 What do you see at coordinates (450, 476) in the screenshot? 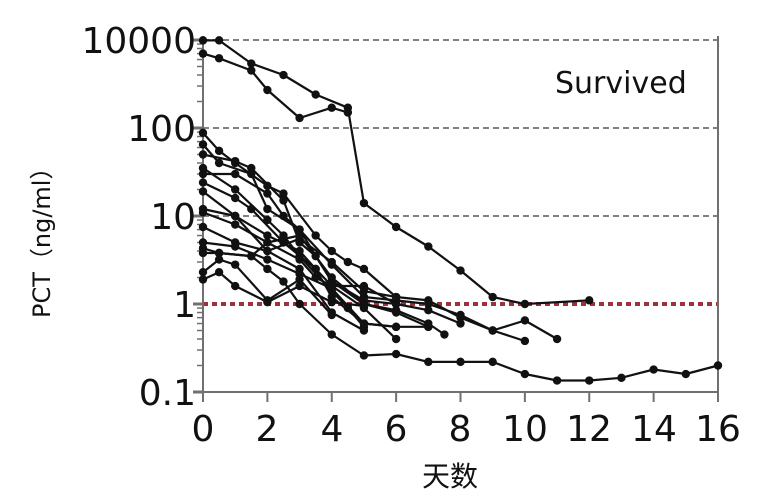
I see `x-axis-label: 天数` at bounding box center [450, 476].